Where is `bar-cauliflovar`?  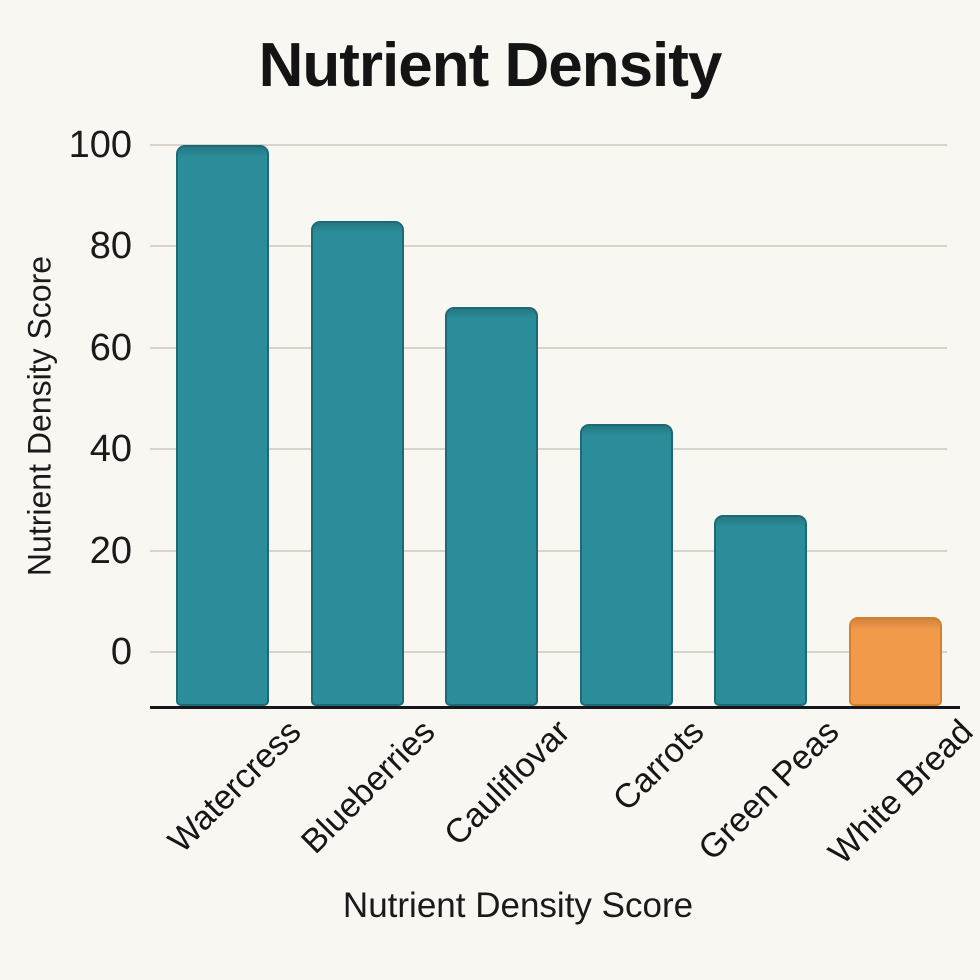 bar-cauliflovar is located at coordinates (491, 506).